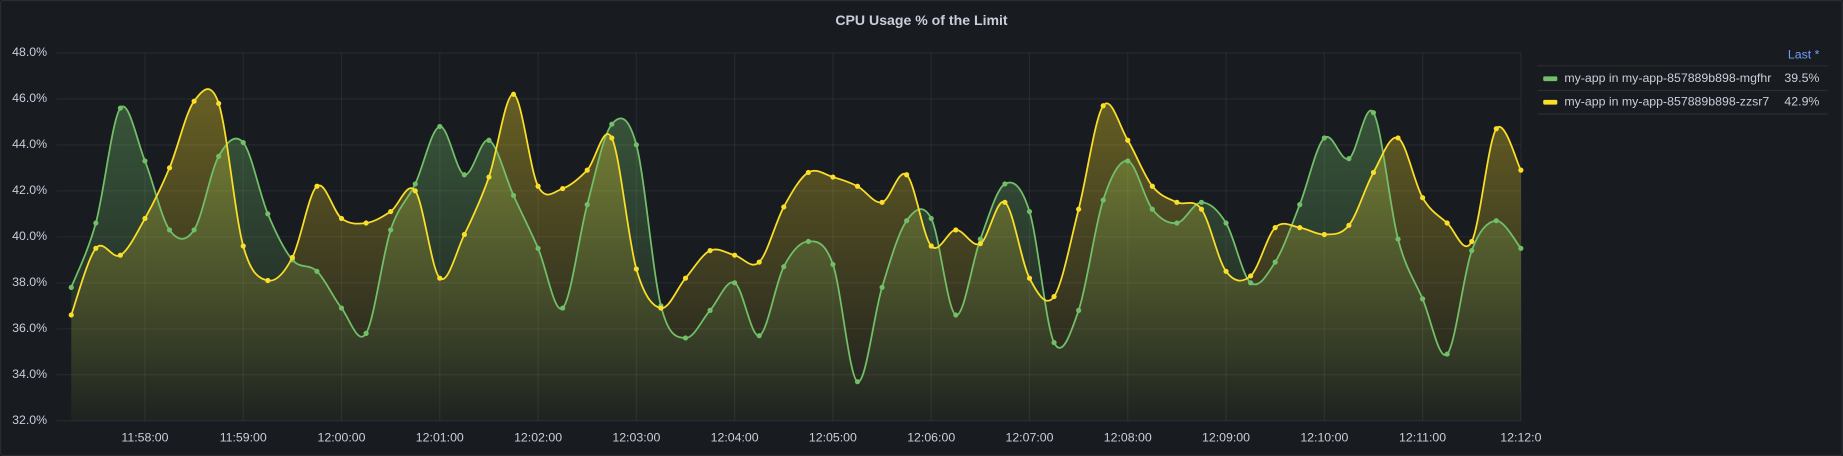  I want to click on y-tick-label: 44.0%, so click(29, 144).